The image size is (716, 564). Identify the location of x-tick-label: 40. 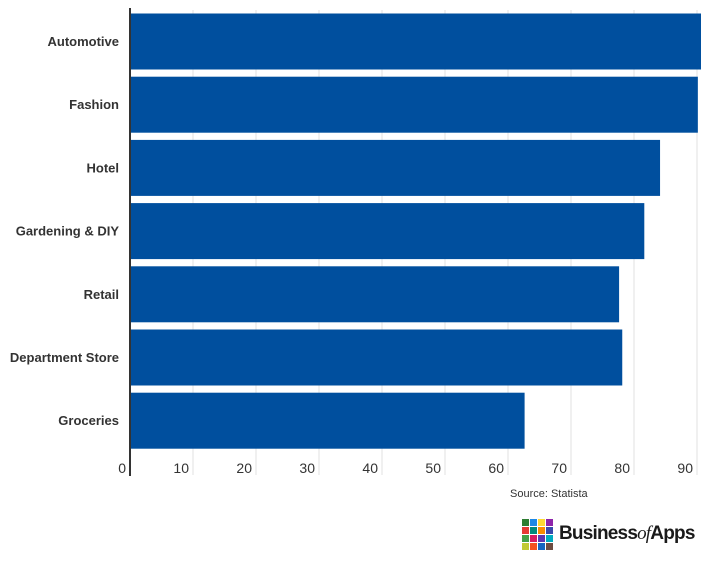
(370, 468).